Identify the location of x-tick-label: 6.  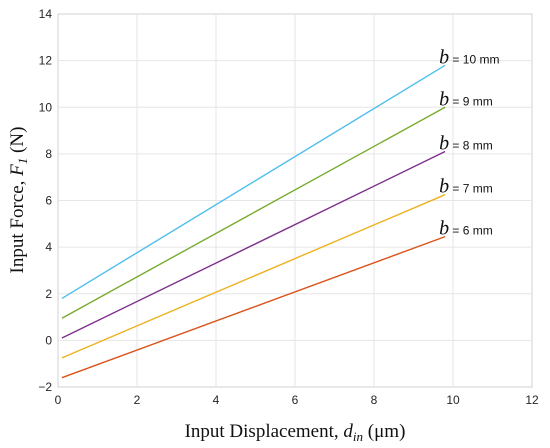
(295, 400).